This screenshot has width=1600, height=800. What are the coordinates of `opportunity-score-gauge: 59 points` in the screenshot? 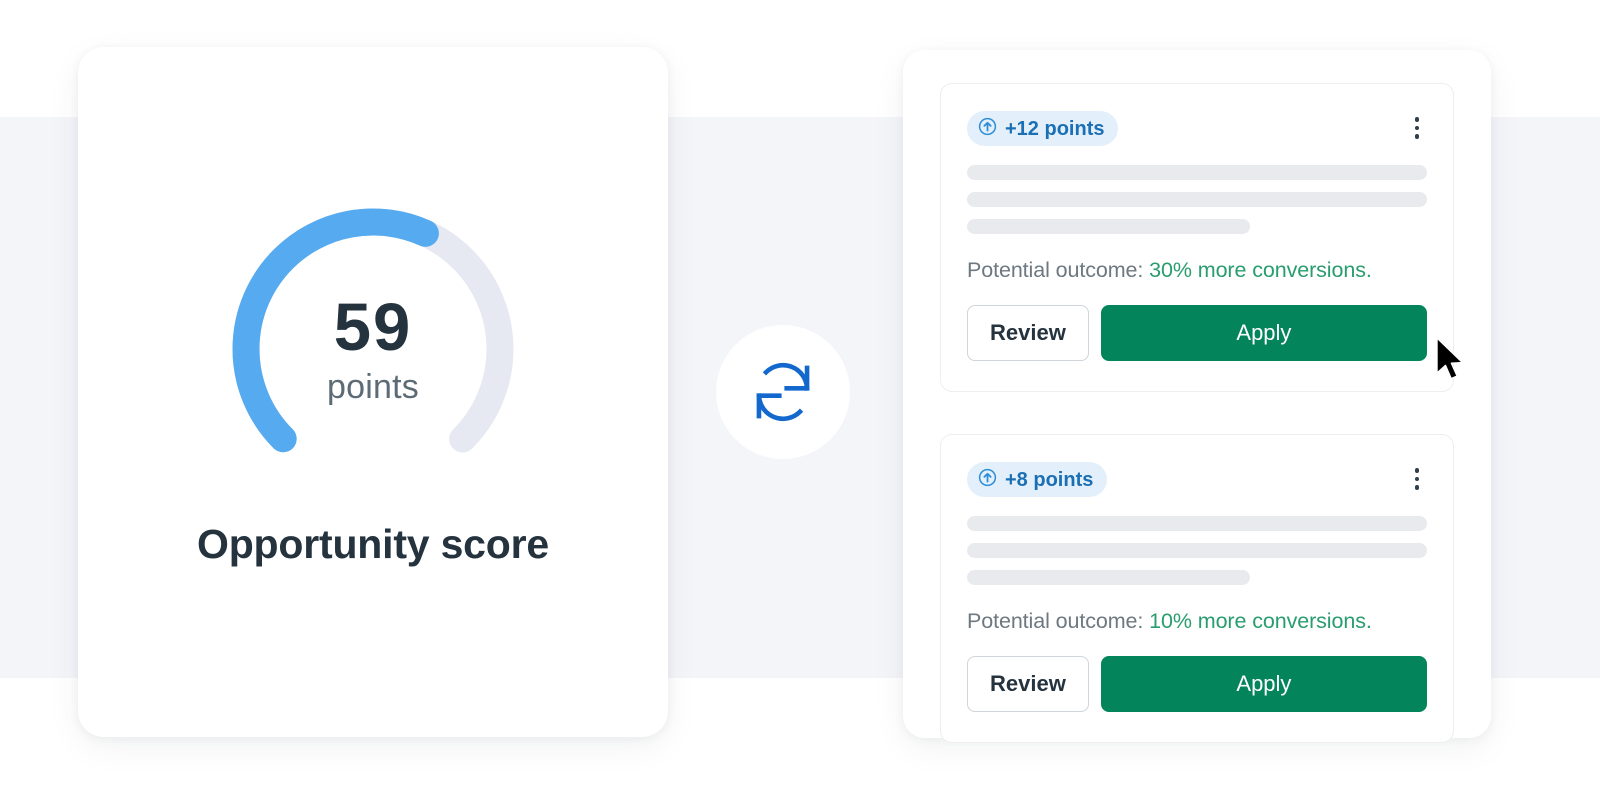 It's located at (373, 349).